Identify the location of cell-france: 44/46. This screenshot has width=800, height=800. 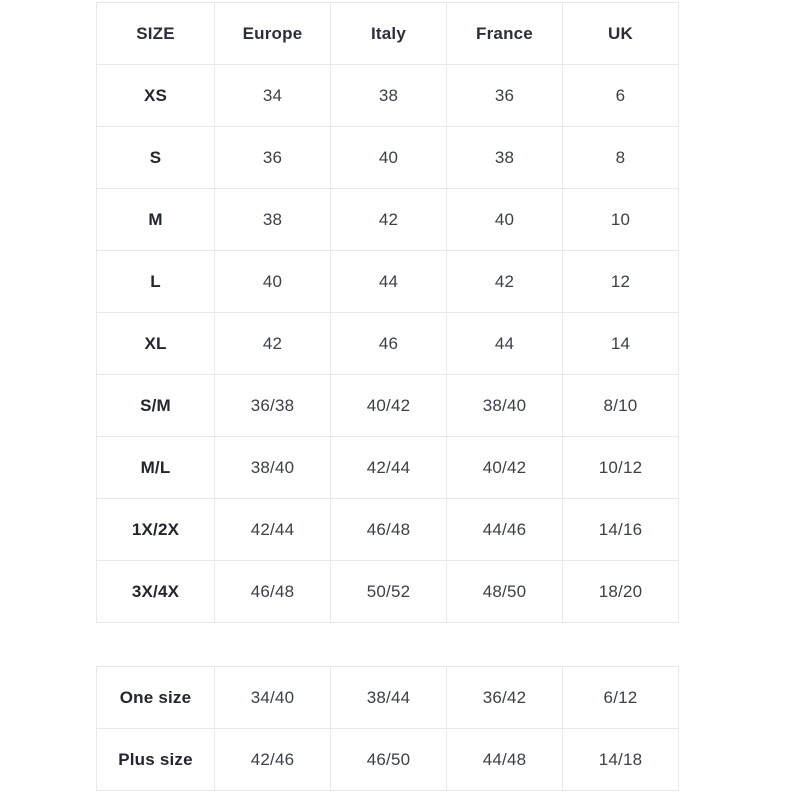
(504, 529).